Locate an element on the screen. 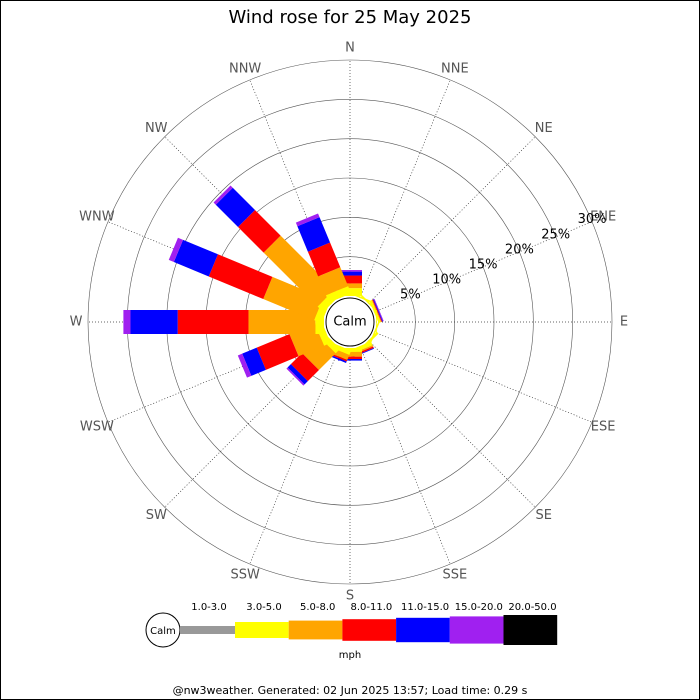 The width and height of the screenshot is (700, 700). r-tick-label: 20% is located at coordinates (519, 249).